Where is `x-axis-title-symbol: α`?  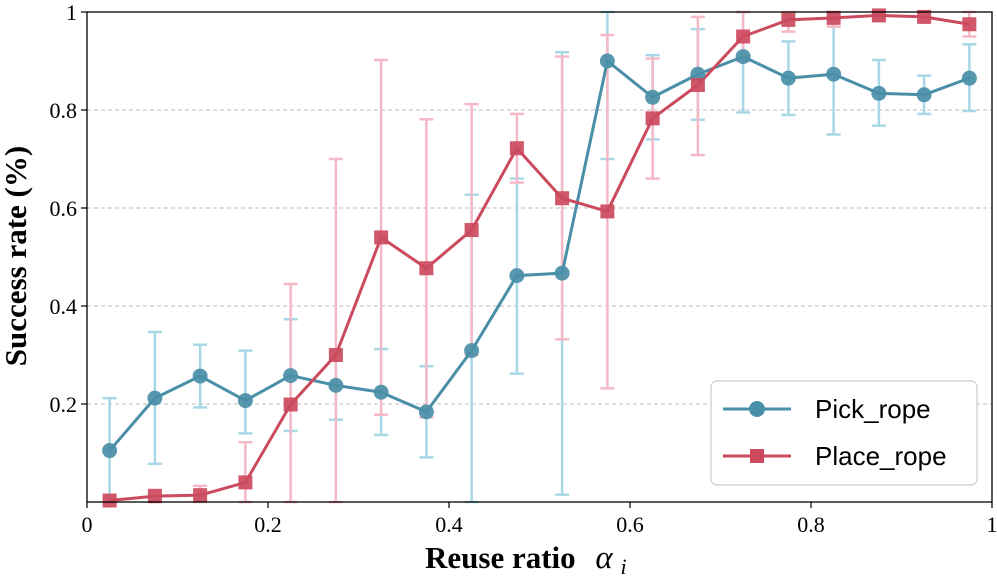
x-axis-title-symbol: α is located at coordinates (604, 558).